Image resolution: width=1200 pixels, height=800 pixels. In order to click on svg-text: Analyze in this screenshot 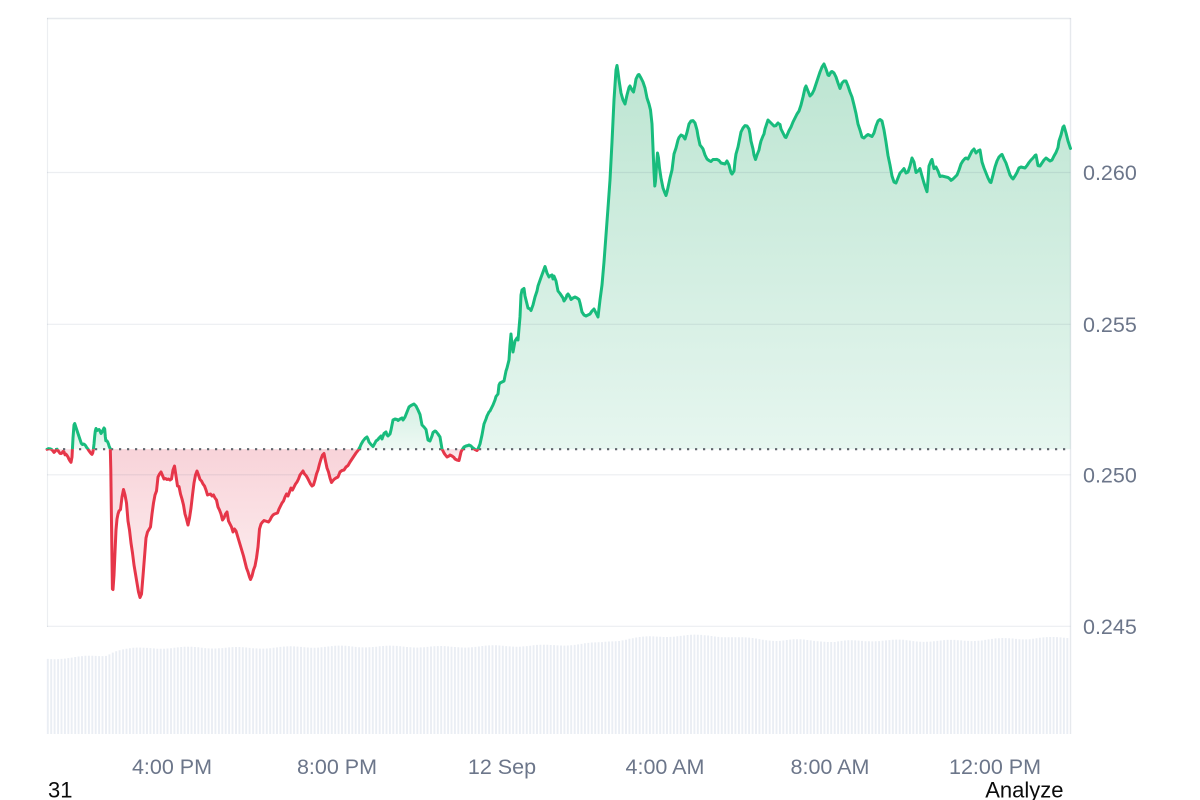, I will do `click(1024, 789)`.